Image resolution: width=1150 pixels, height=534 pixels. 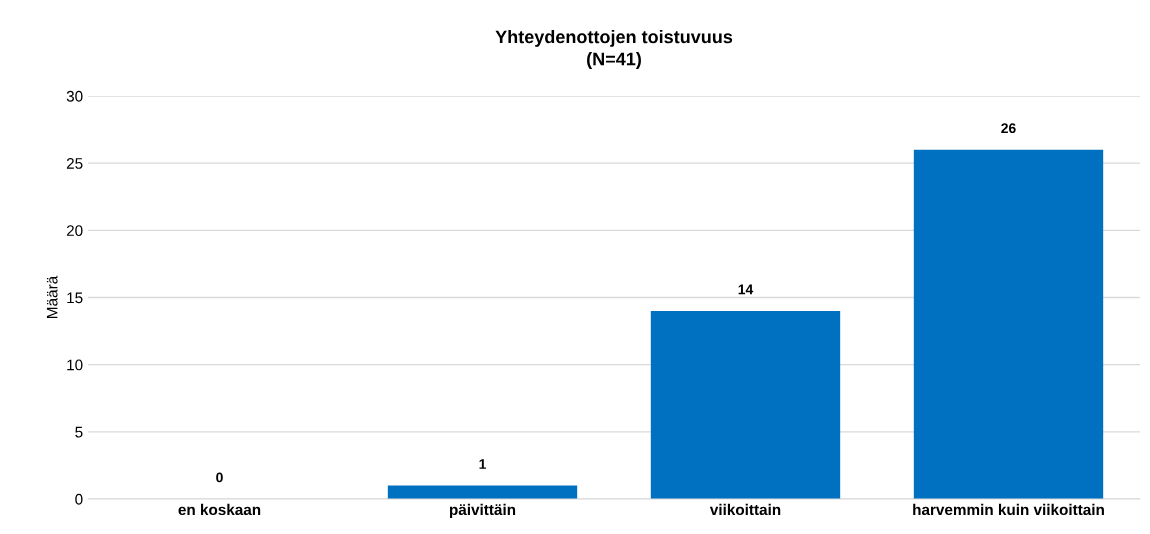 What do you see at coordinates (746, 289) in the screenshot?
I see `data-label: 14` at bounding box center [746, 289].